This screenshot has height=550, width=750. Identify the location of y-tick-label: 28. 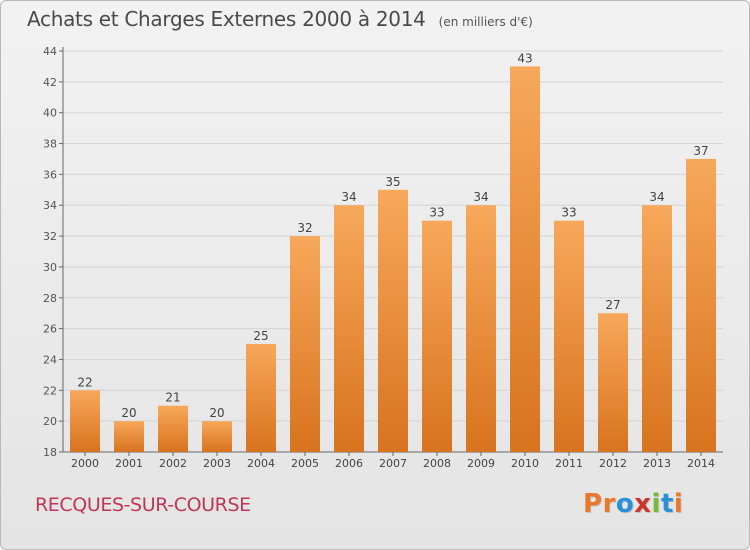
(50, 298).